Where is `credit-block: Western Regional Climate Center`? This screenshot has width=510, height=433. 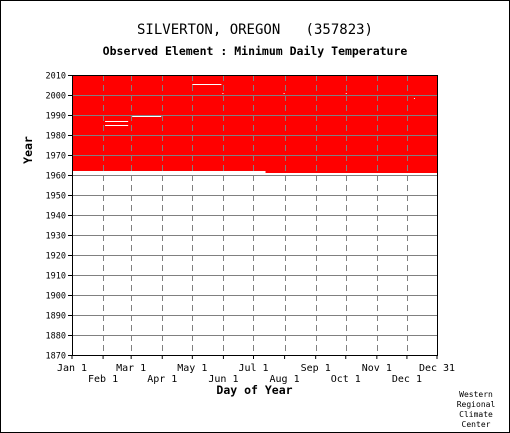
credit-block: Western Regional Climate Center is located at coordinates (476, 410).